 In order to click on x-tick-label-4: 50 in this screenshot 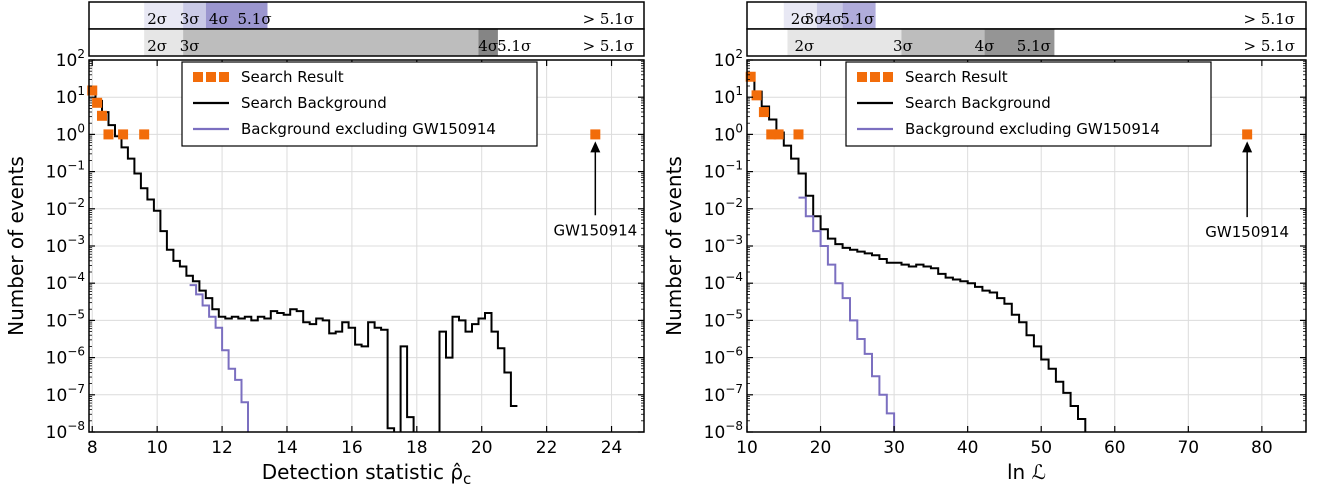, I will do `click(1041, 448)`.